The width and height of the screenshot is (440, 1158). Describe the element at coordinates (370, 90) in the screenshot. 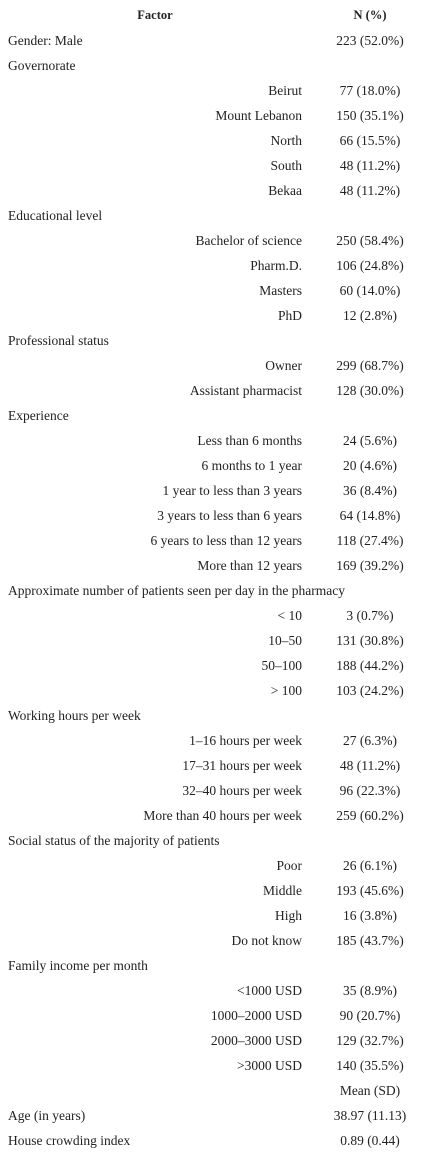

I see `item-value: 77 (18.0%)` at that location.